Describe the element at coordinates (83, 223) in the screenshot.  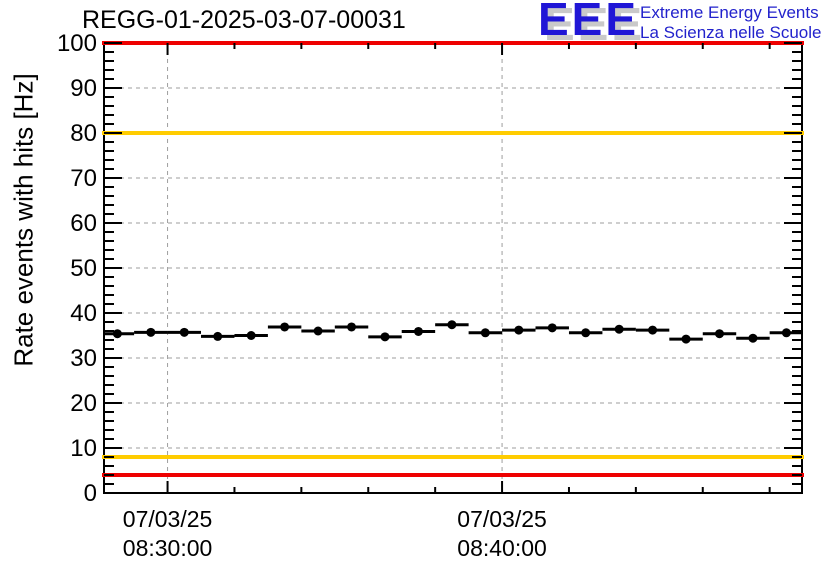
I see `y-tick-label: 60` at that location.